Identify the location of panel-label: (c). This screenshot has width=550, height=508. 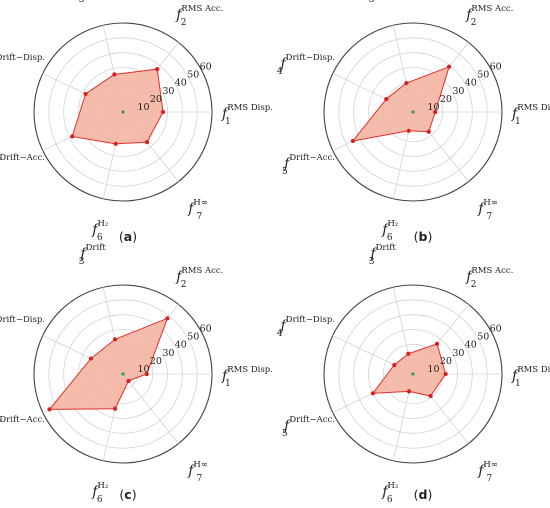
(127, 494).